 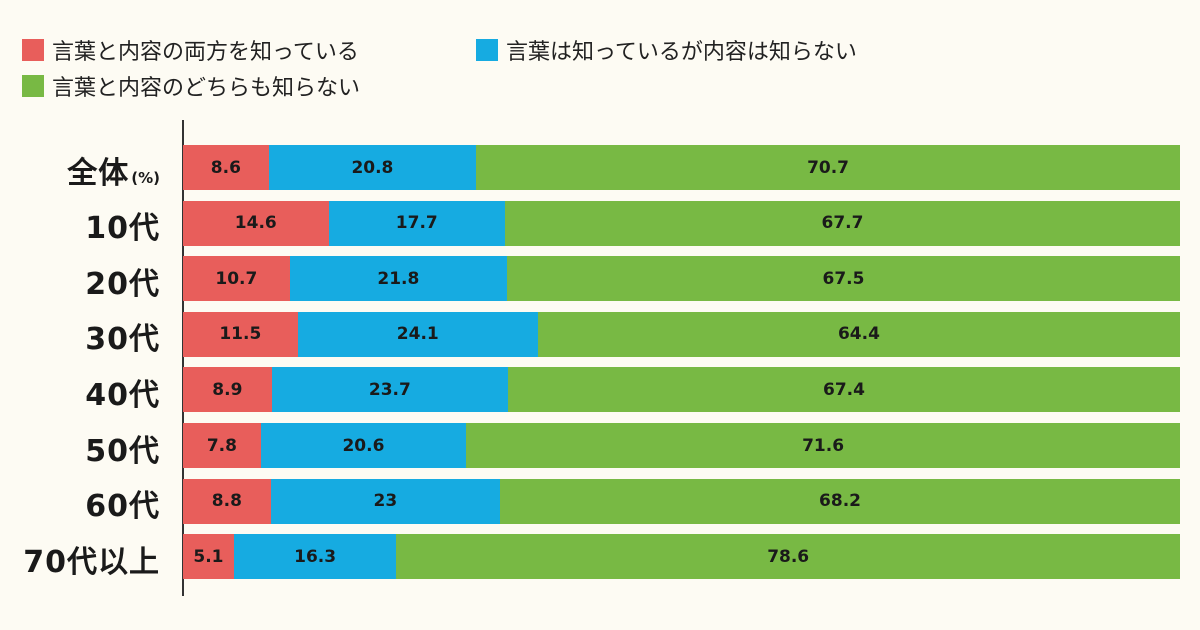 I want to click on bar-segment: 71.6, so click(x=823, y=445).